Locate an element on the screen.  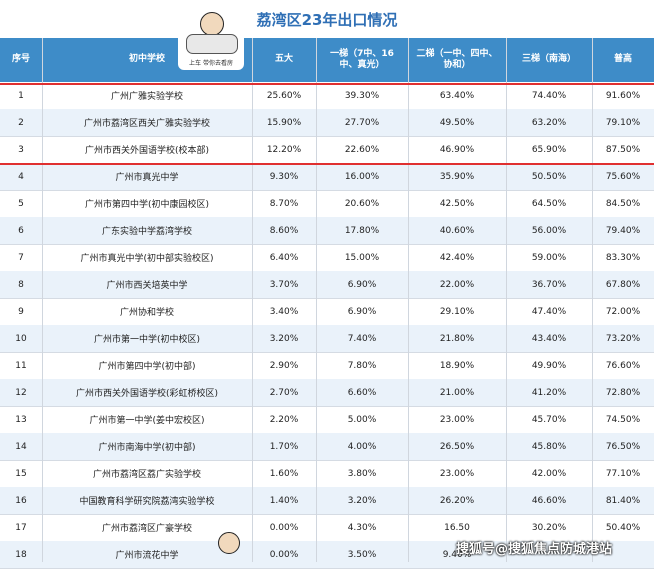
tier3-rate: 46.60% is located at coordinates (549, 500).